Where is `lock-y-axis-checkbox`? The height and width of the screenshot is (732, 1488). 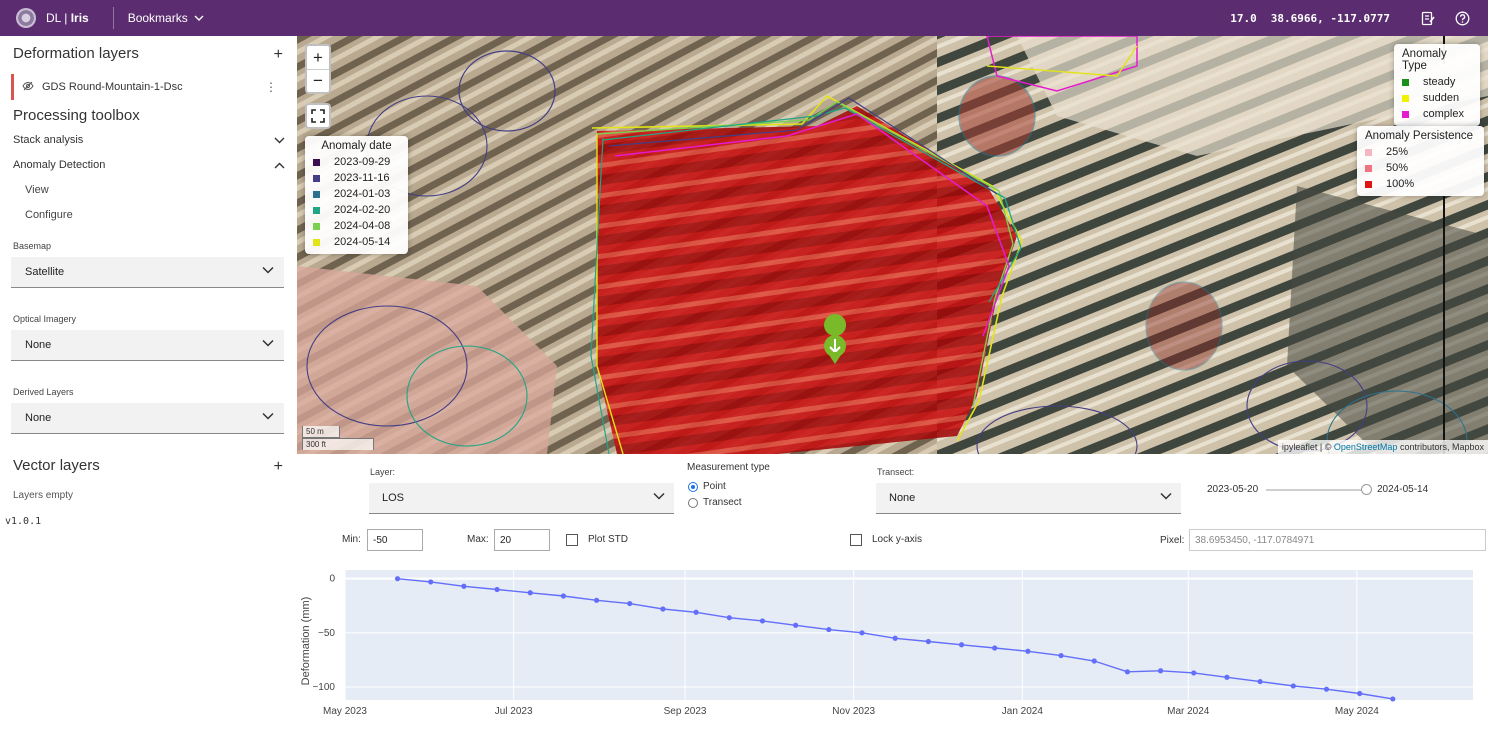
lock-y-axis-checkbox is located at coordinates (856, 540).